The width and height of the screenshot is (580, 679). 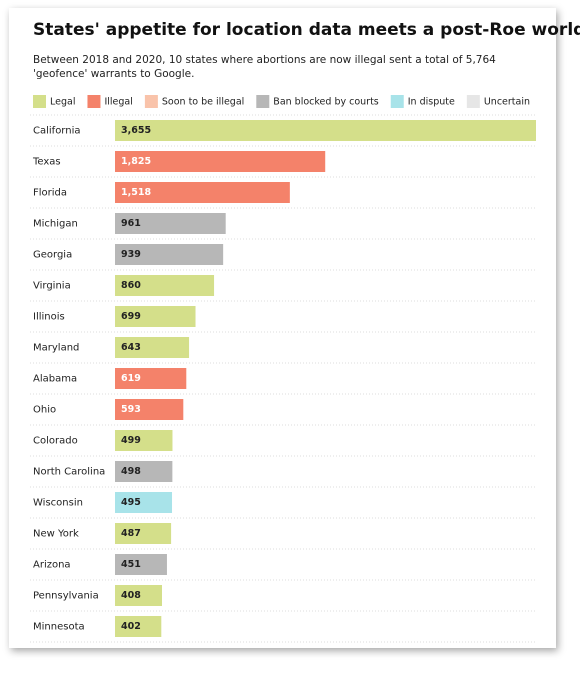 What do you see at coordinates (55, 441) in the screenshot?
I see `category-label: Colorado` at bounding box center [55, 441].